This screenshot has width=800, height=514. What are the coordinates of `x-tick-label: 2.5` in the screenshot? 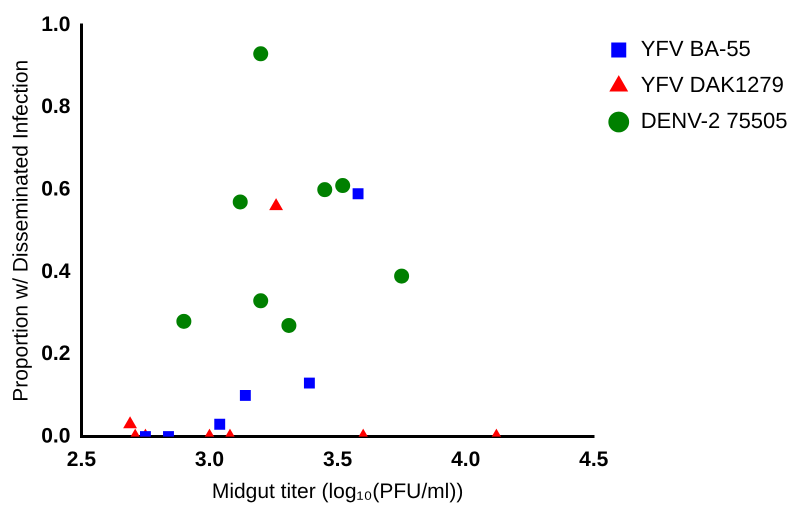 It's located at (81, 459).